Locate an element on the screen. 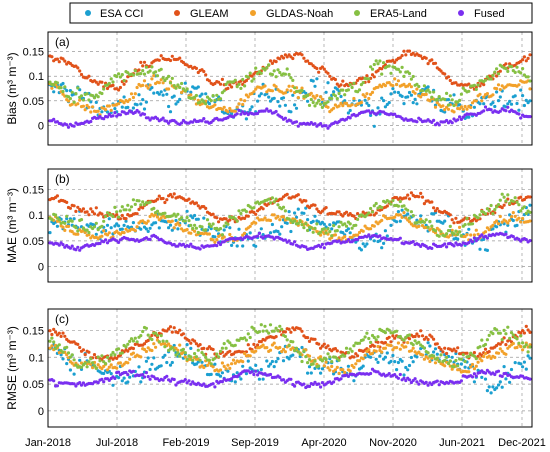  legend-item-gldas-noah: GLDAS-Noah is located at coordinates (291, 14).